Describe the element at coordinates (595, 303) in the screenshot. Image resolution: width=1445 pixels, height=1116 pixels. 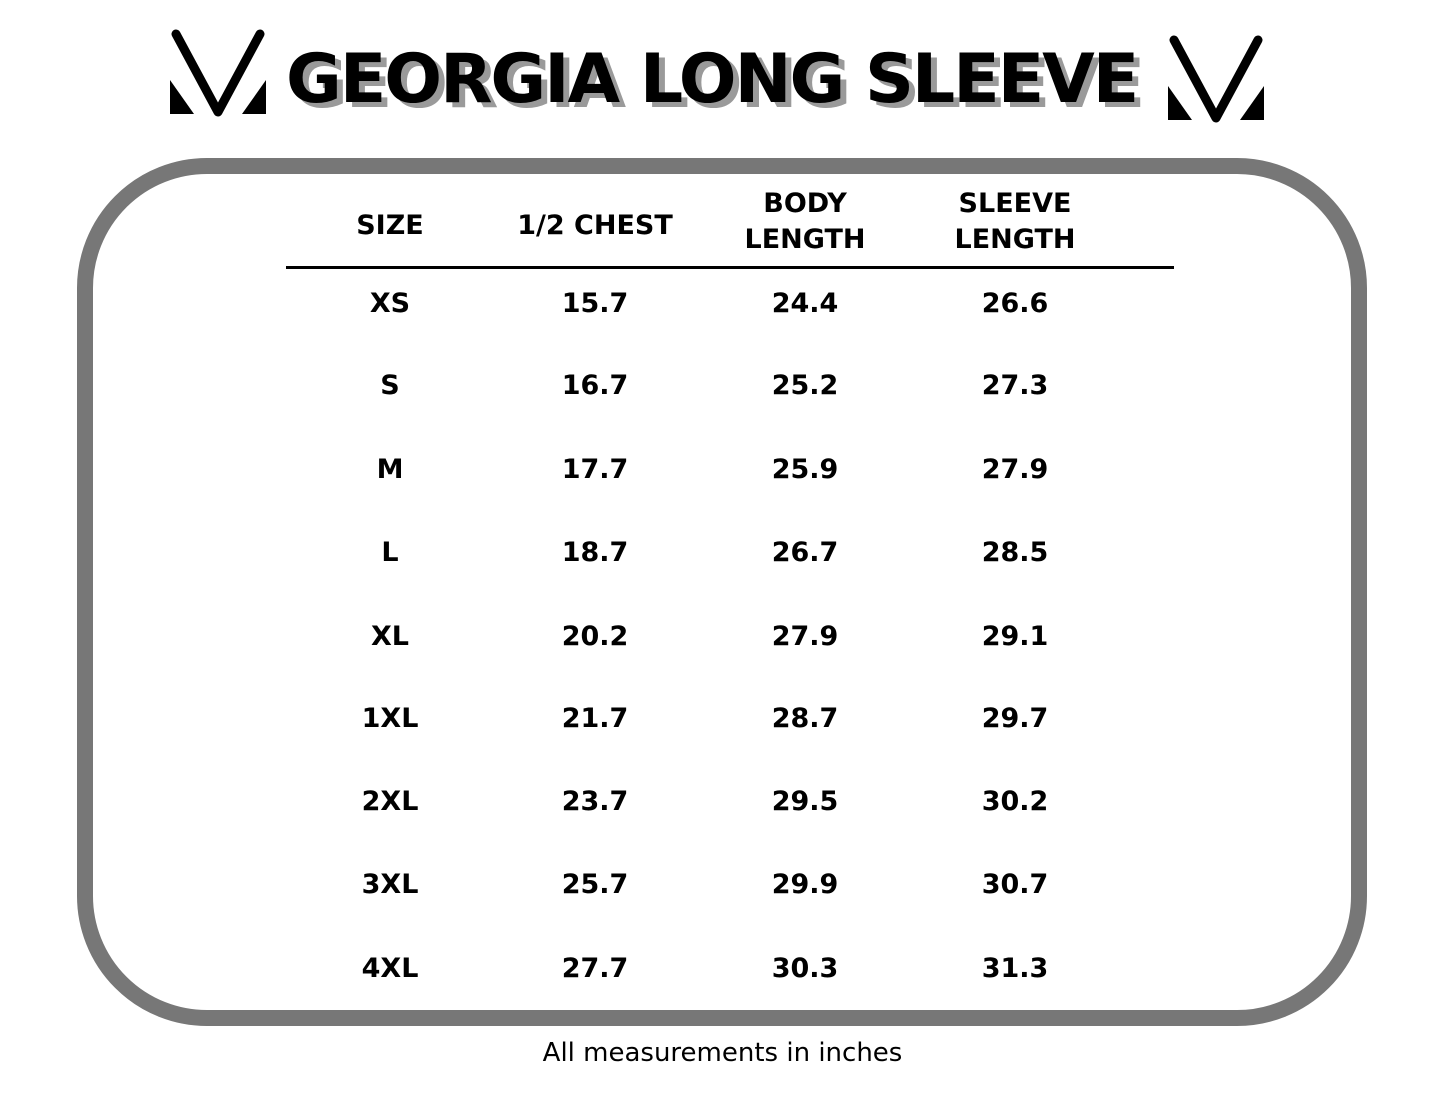
I see `chest-cell: 15.7` at that location.